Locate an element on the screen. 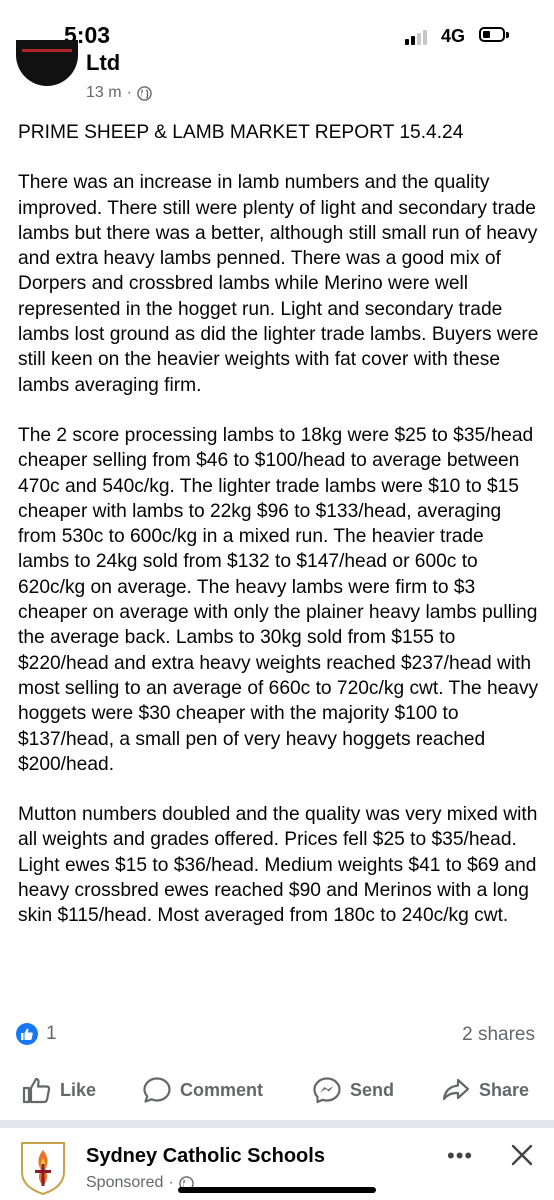 The width and height of the screenshot is (554, 1200). post-time: 13 m is located at coordinates (104, 92).